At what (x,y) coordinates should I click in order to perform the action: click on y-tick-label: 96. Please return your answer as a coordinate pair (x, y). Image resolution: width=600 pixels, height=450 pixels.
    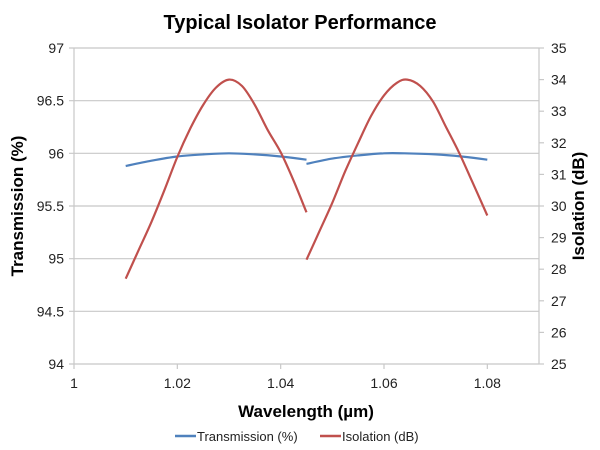
    Looking at the image, I should click on (56, 153).